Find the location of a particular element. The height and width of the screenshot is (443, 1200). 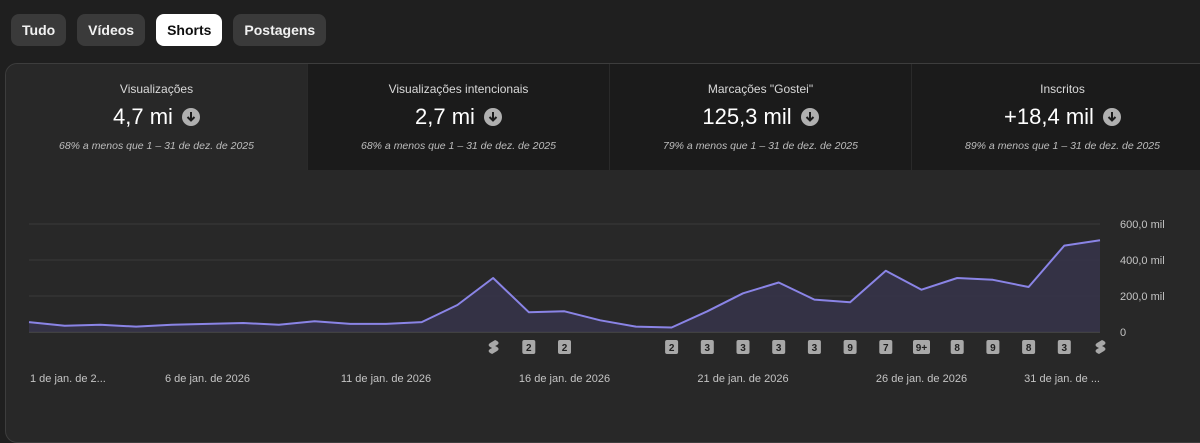

content-type-tabs: Tudo Vídeos Shorts Postagens is located at coordinates (169, 30).